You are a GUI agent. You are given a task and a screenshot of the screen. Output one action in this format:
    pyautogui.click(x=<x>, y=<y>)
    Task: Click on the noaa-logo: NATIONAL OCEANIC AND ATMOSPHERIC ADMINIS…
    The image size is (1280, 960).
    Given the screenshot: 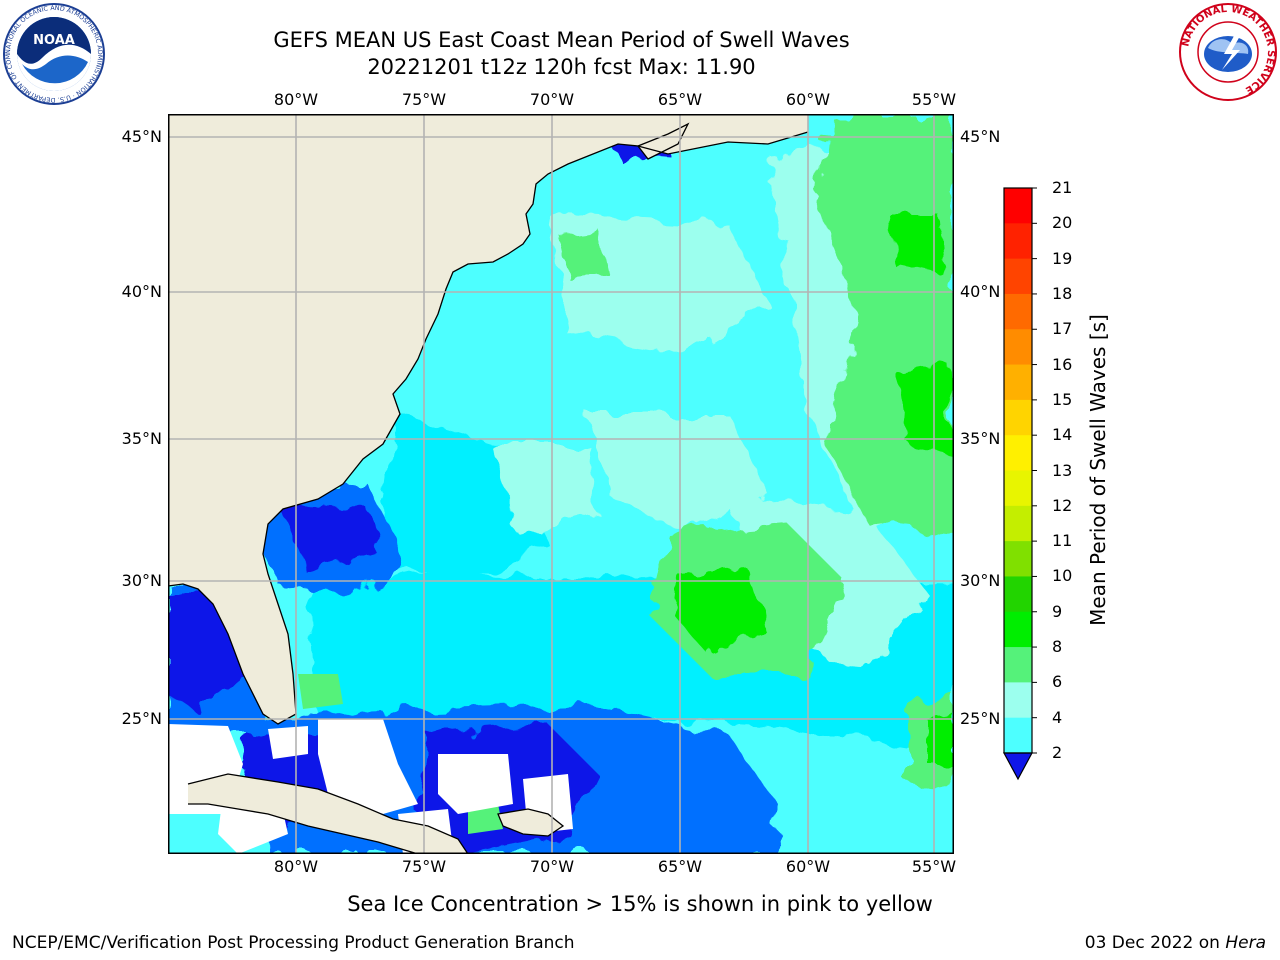 What is the action you would take?
    pyautogui.click(x=53, y=53)
    